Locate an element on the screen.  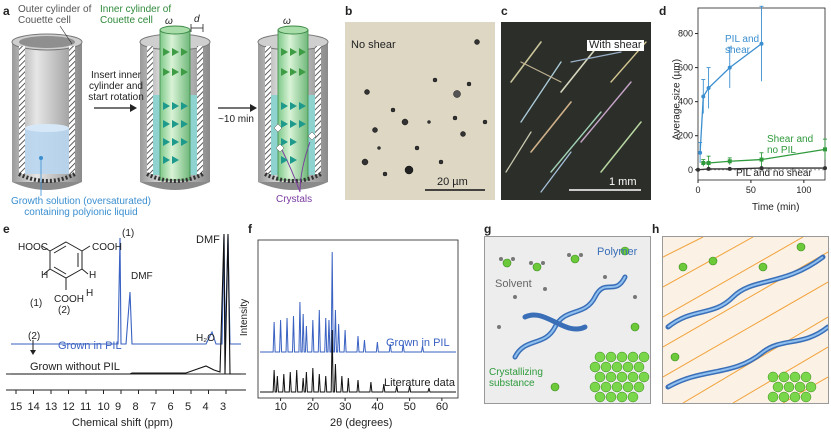
with-shear-label: With shear is located at coordinates (615, 45).